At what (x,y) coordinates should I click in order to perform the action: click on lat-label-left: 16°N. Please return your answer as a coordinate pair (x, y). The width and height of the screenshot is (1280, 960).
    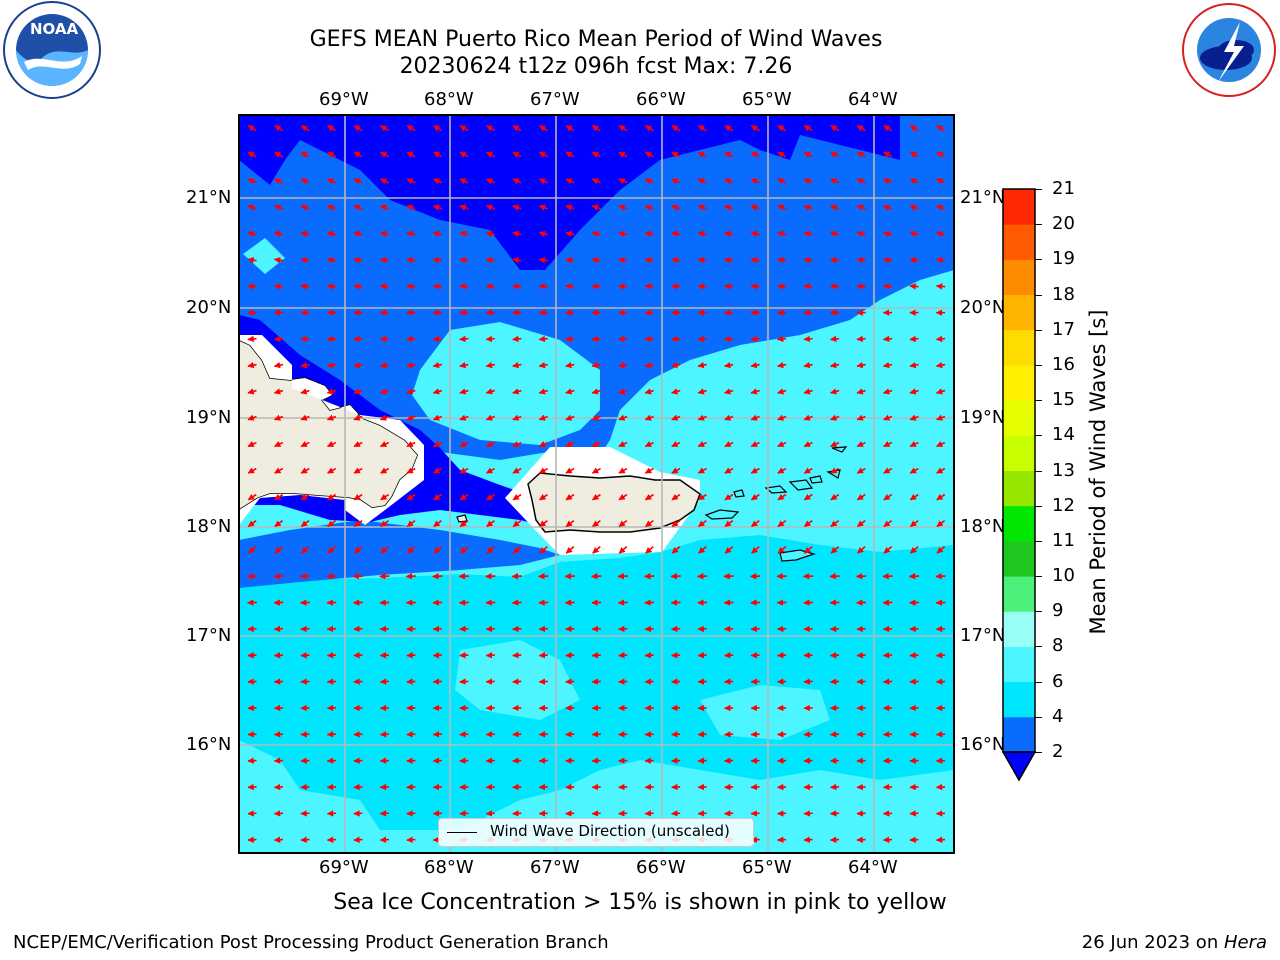
    Looking at the image, I should click on (209, 744).